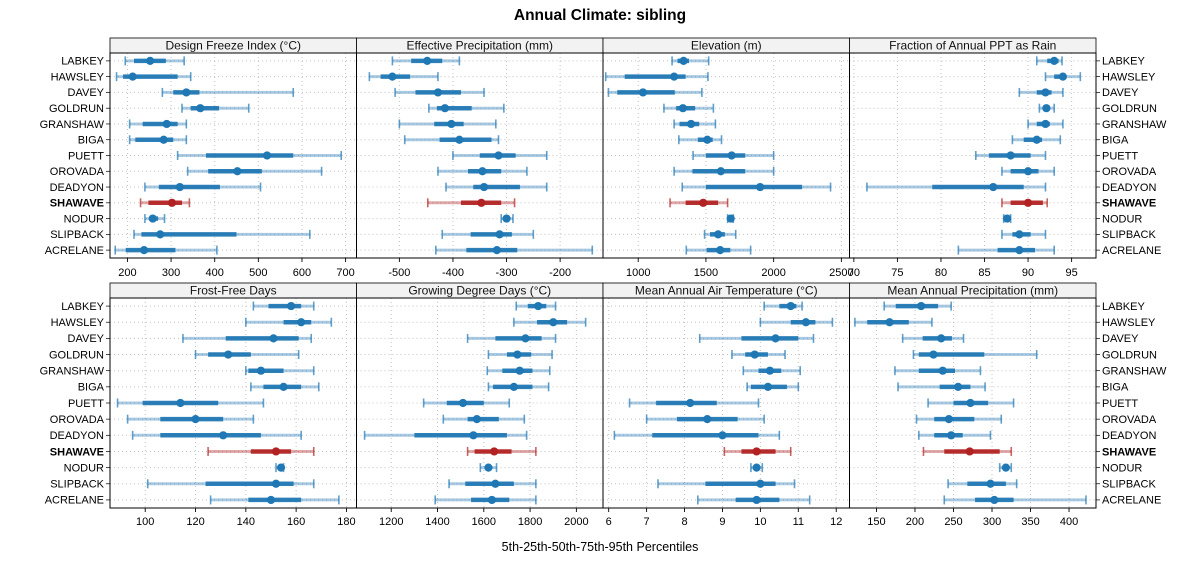  I want to click on axis-tick-label: 500, so click(258, 273).